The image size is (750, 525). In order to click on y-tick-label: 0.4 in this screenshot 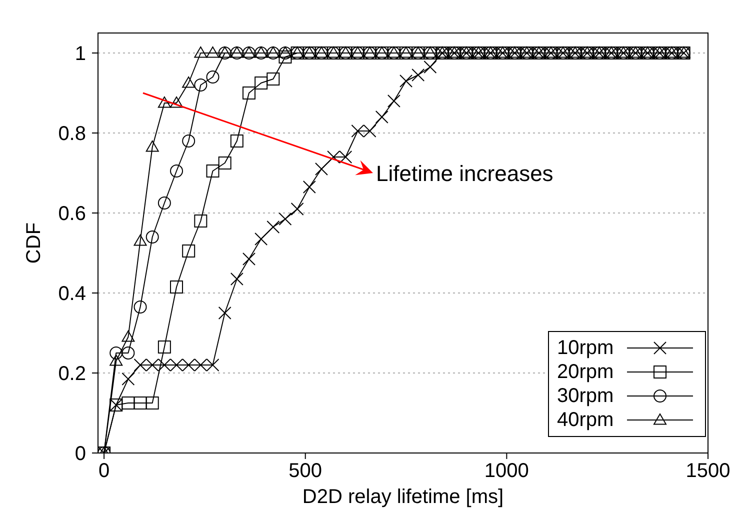, I will do `click(72, 294)`.